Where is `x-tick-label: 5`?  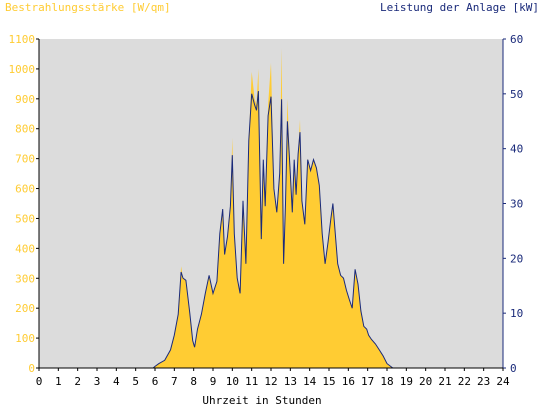
x-tick-label: 5 is located at coordinates (135, 381).